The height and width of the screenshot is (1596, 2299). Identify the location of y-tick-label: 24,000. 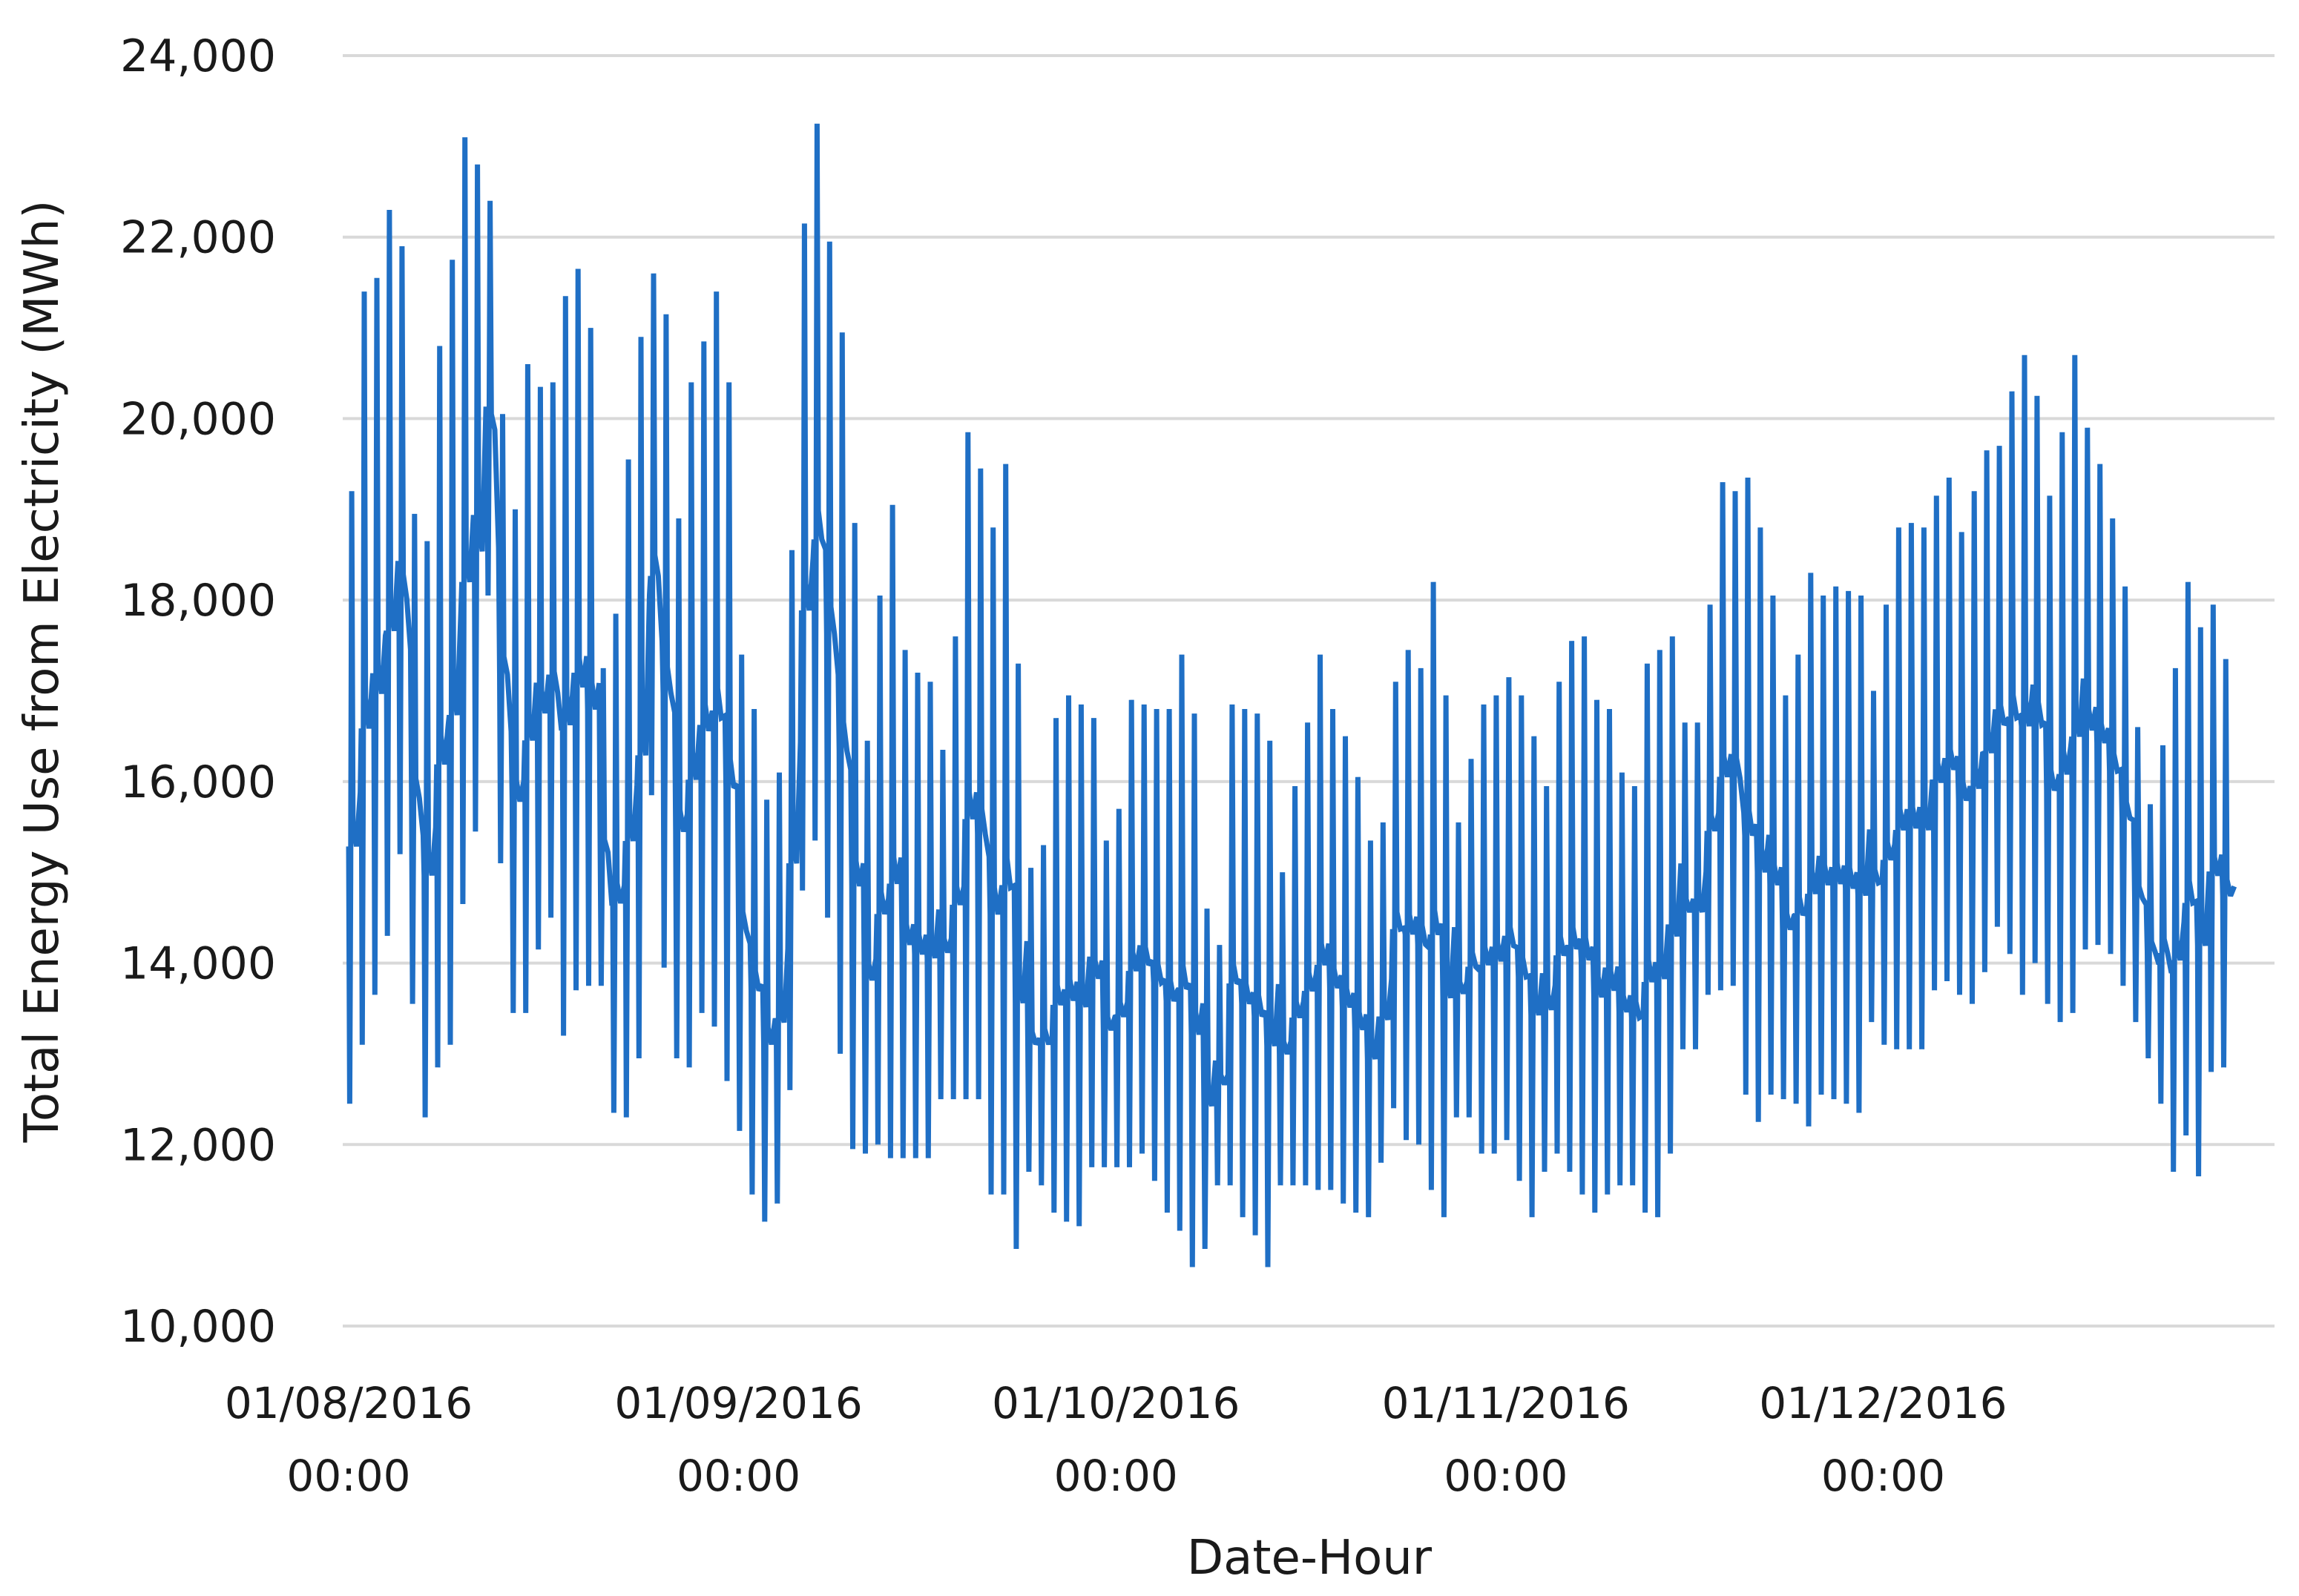
(198, 56).